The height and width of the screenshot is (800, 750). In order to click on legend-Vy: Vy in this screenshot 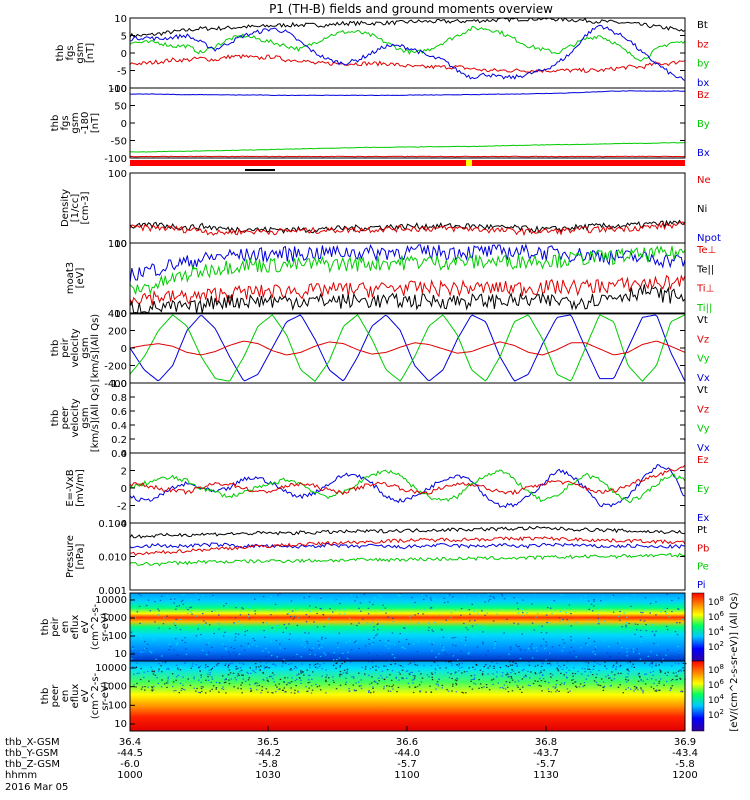, I will do `click(703, 359)`.